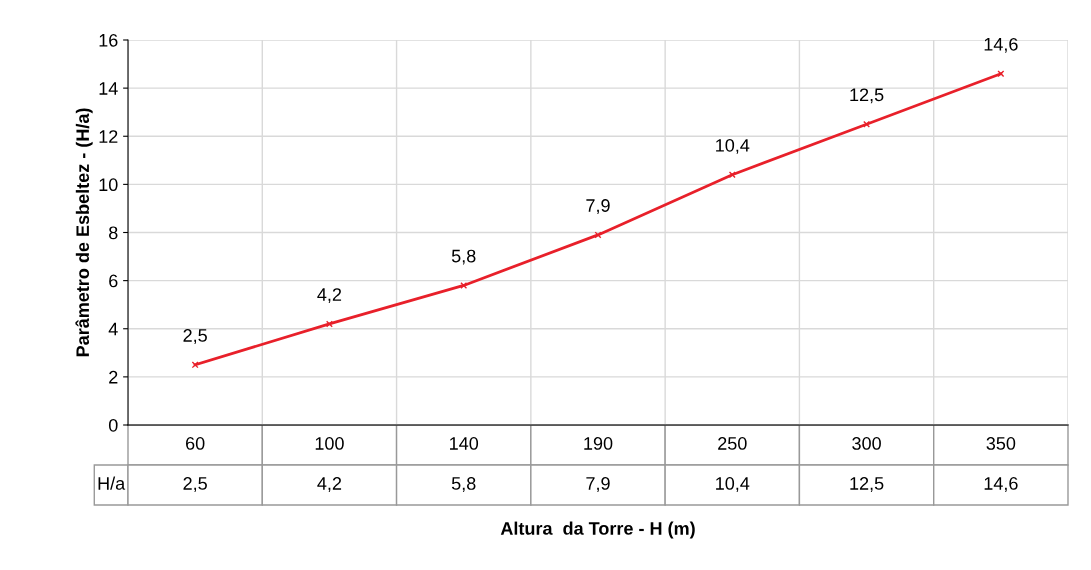  What do you see at coordinates (732, 443) in the screenshot?
I see `x-tick-label: 250` at bounding box center [732, 443].